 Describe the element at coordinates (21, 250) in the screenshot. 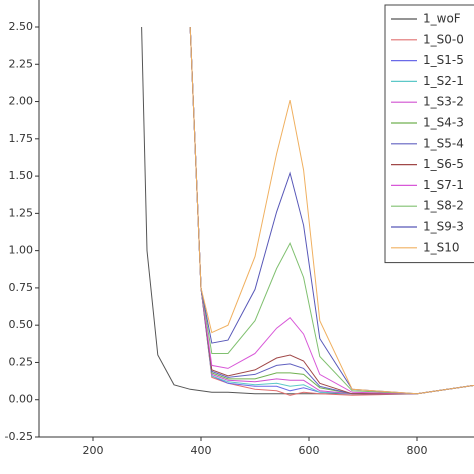

I see `y-tick-label: 1.00` at that location.